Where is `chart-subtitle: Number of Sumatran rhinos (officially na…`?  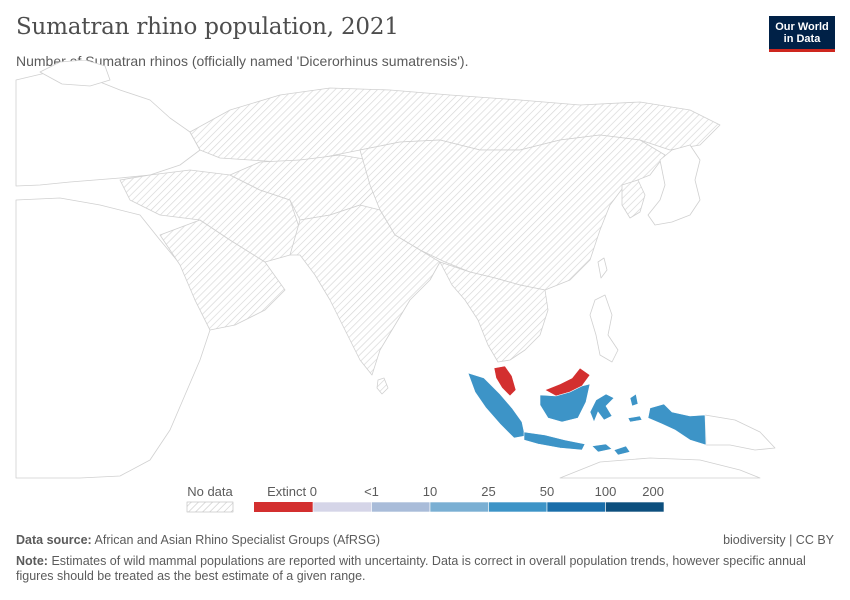
chart-subtitle: Number of Sumatran rhinos (officially na… is located at coordinates (242, 61).